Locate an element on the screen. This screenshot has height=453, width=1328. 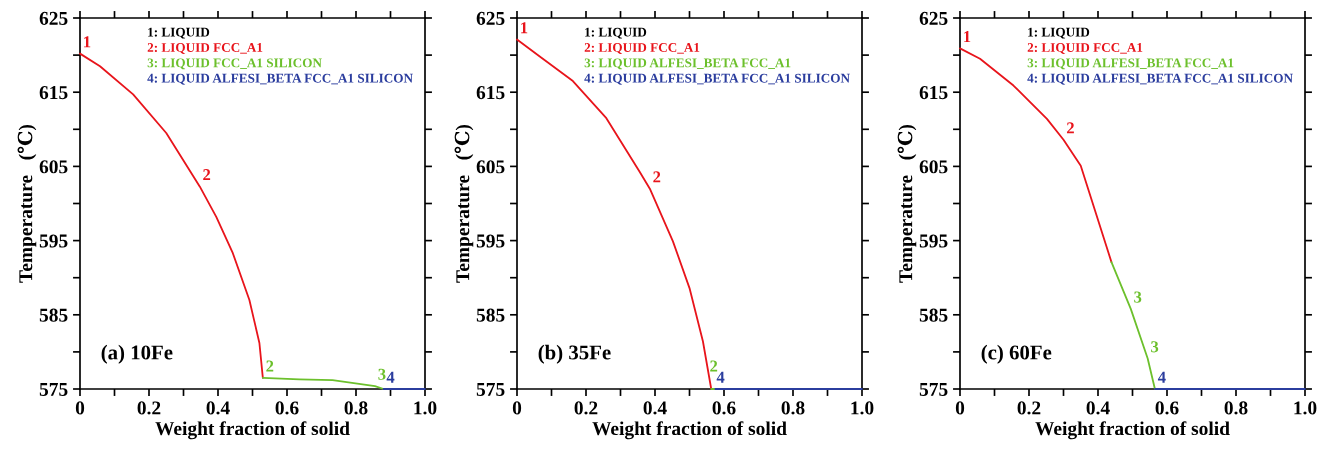
text: 3: LIQUID FCC_A1 SILICON is located at coordinates (234, 64).